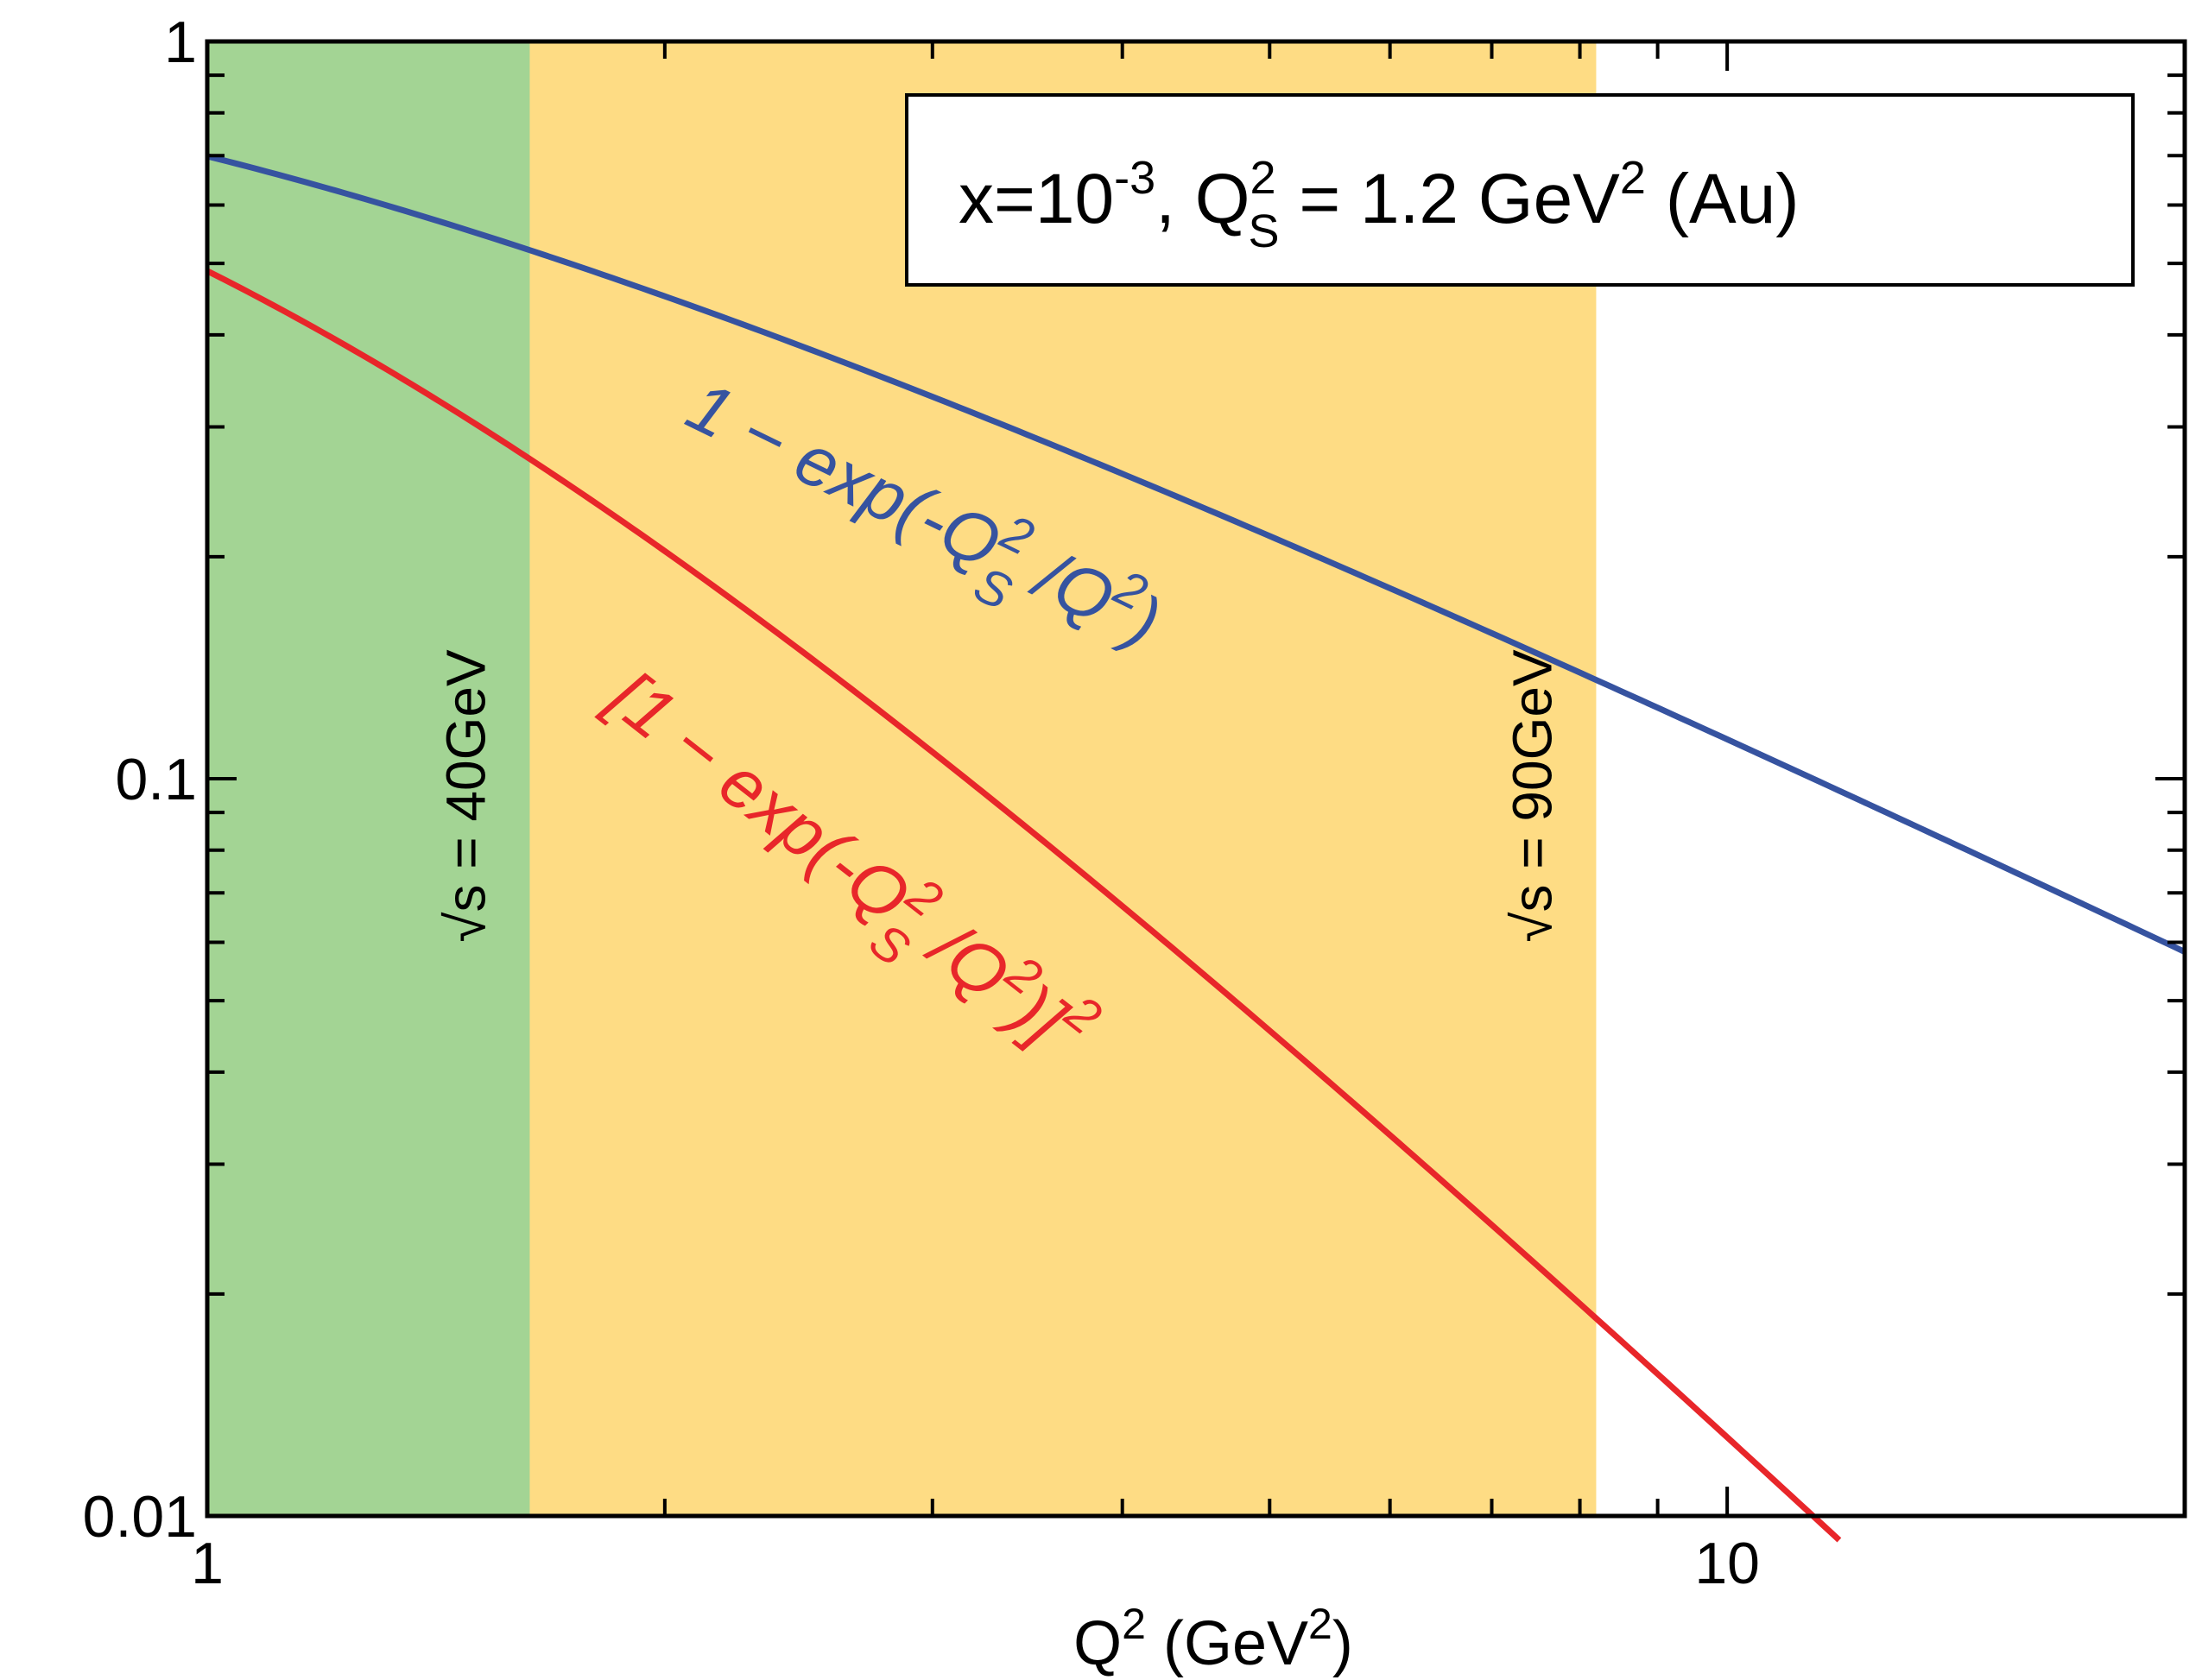 Image resolution: width=2202 pixels, height=1680 pixels. Describe the element at coordinates (156, 780) in the screenshot. I see `y-tick-label: 0.1` at that location.